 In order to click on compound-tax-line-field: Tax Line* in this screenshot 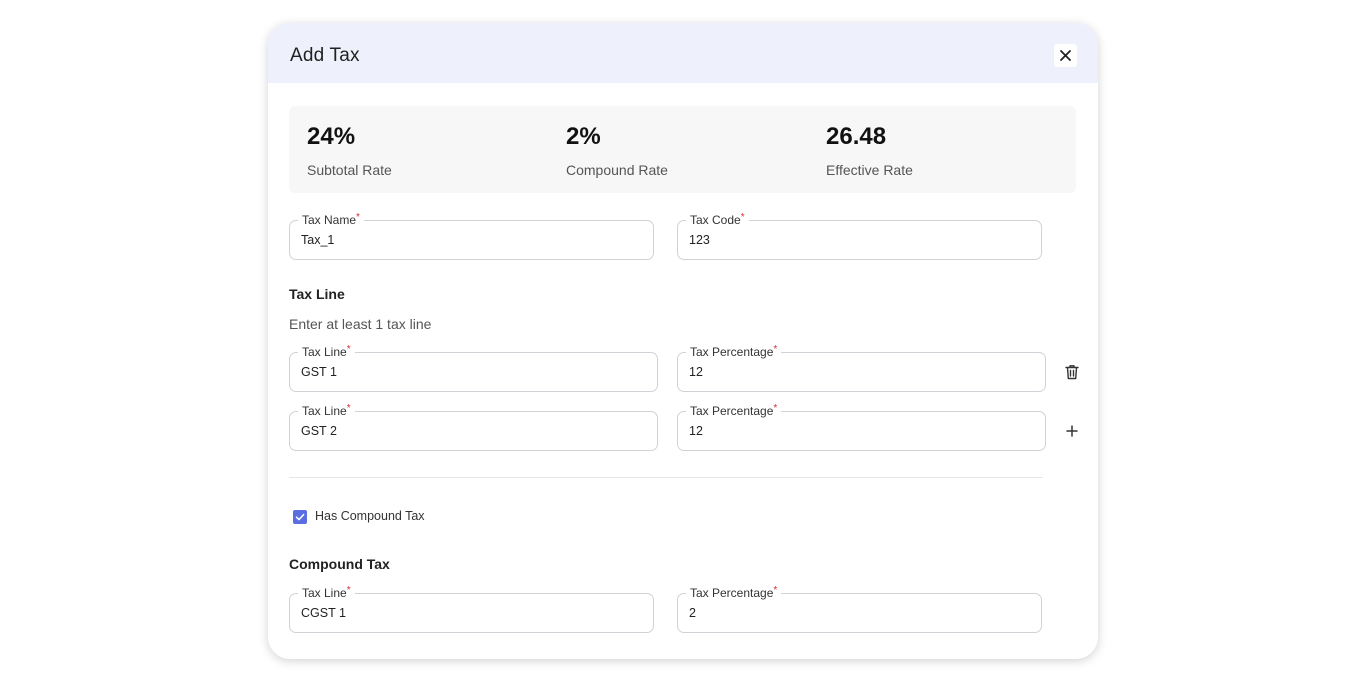, I will do `click(471, 609)`.